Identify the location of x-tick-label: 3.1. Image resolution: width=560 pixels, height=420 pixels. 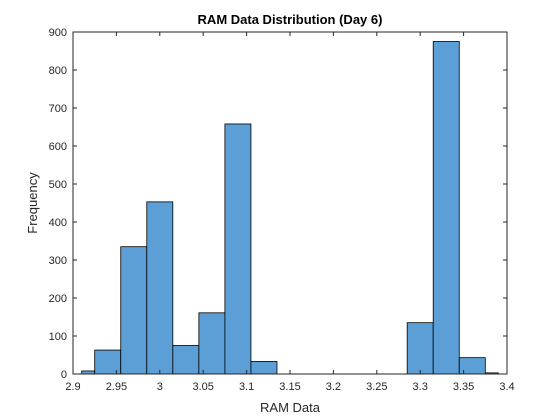
(246, 387).